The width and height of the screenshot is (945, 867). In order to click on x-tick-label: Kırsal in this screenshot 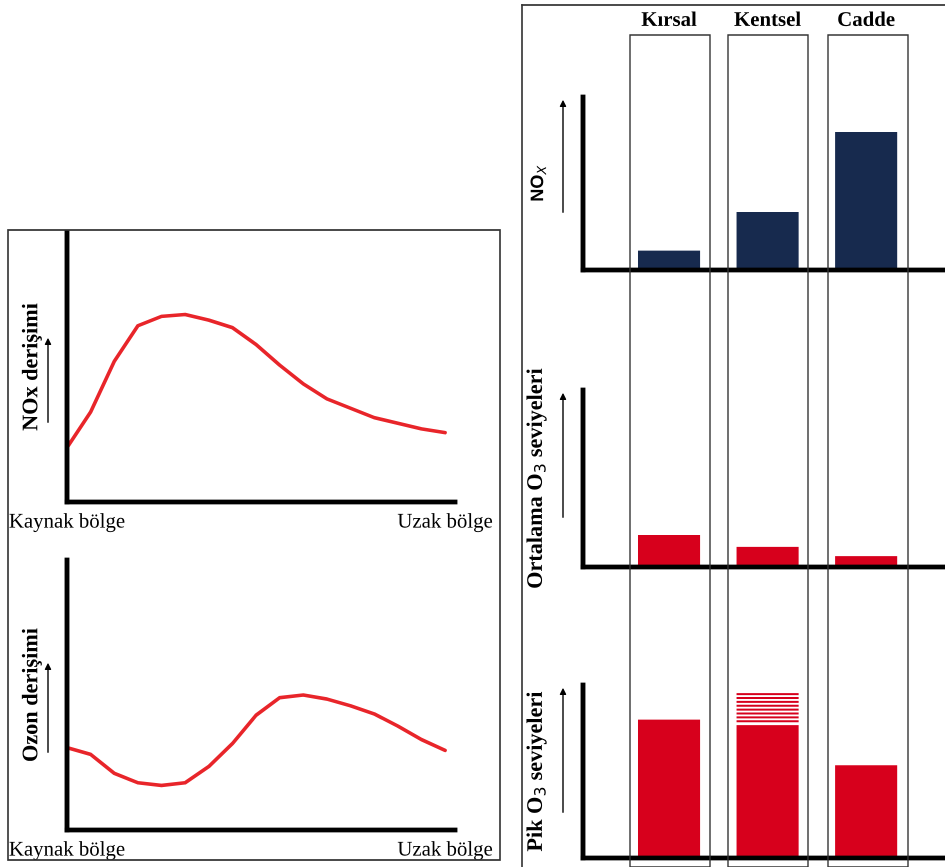, I will do `click(669, 18)`.